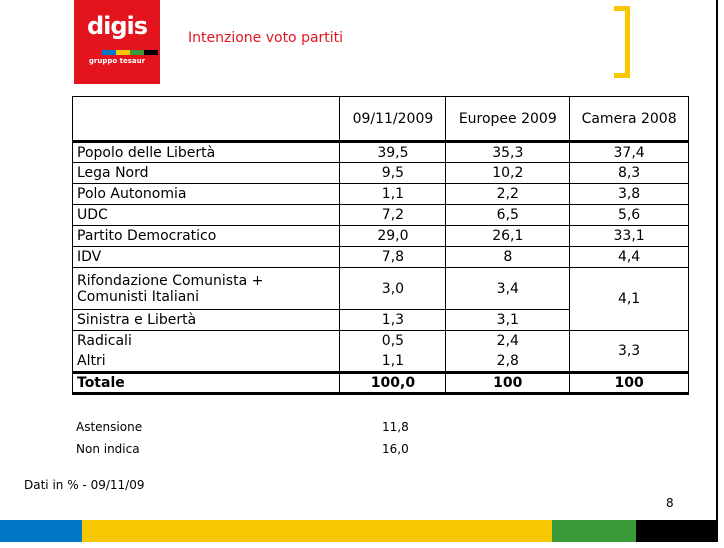 Image resolution: width=724 pixels, height=548 pixels. I want to click on value-cell: 8,3, so click(629, 173).